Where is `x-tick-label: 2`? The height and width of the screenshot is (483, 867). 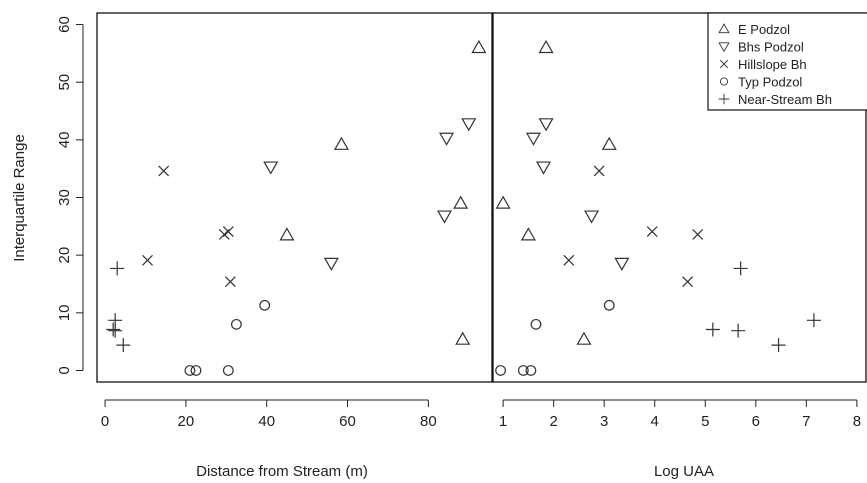 x-tick-label: 2 is located at coordinates (553, 421).